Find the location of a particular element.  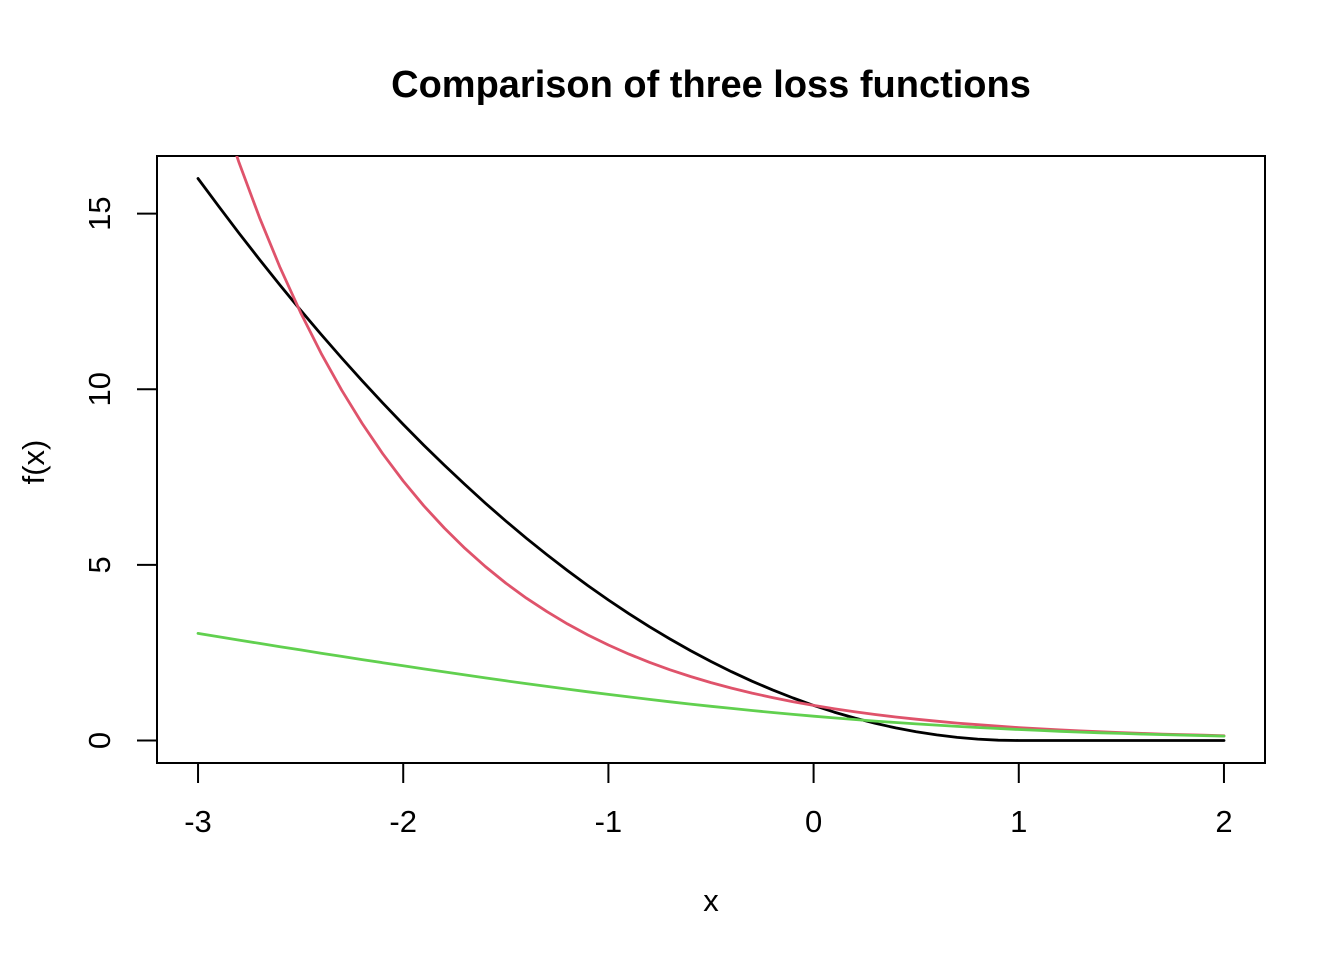

x-tick-label: -3 is located at coordinates (198, 821).